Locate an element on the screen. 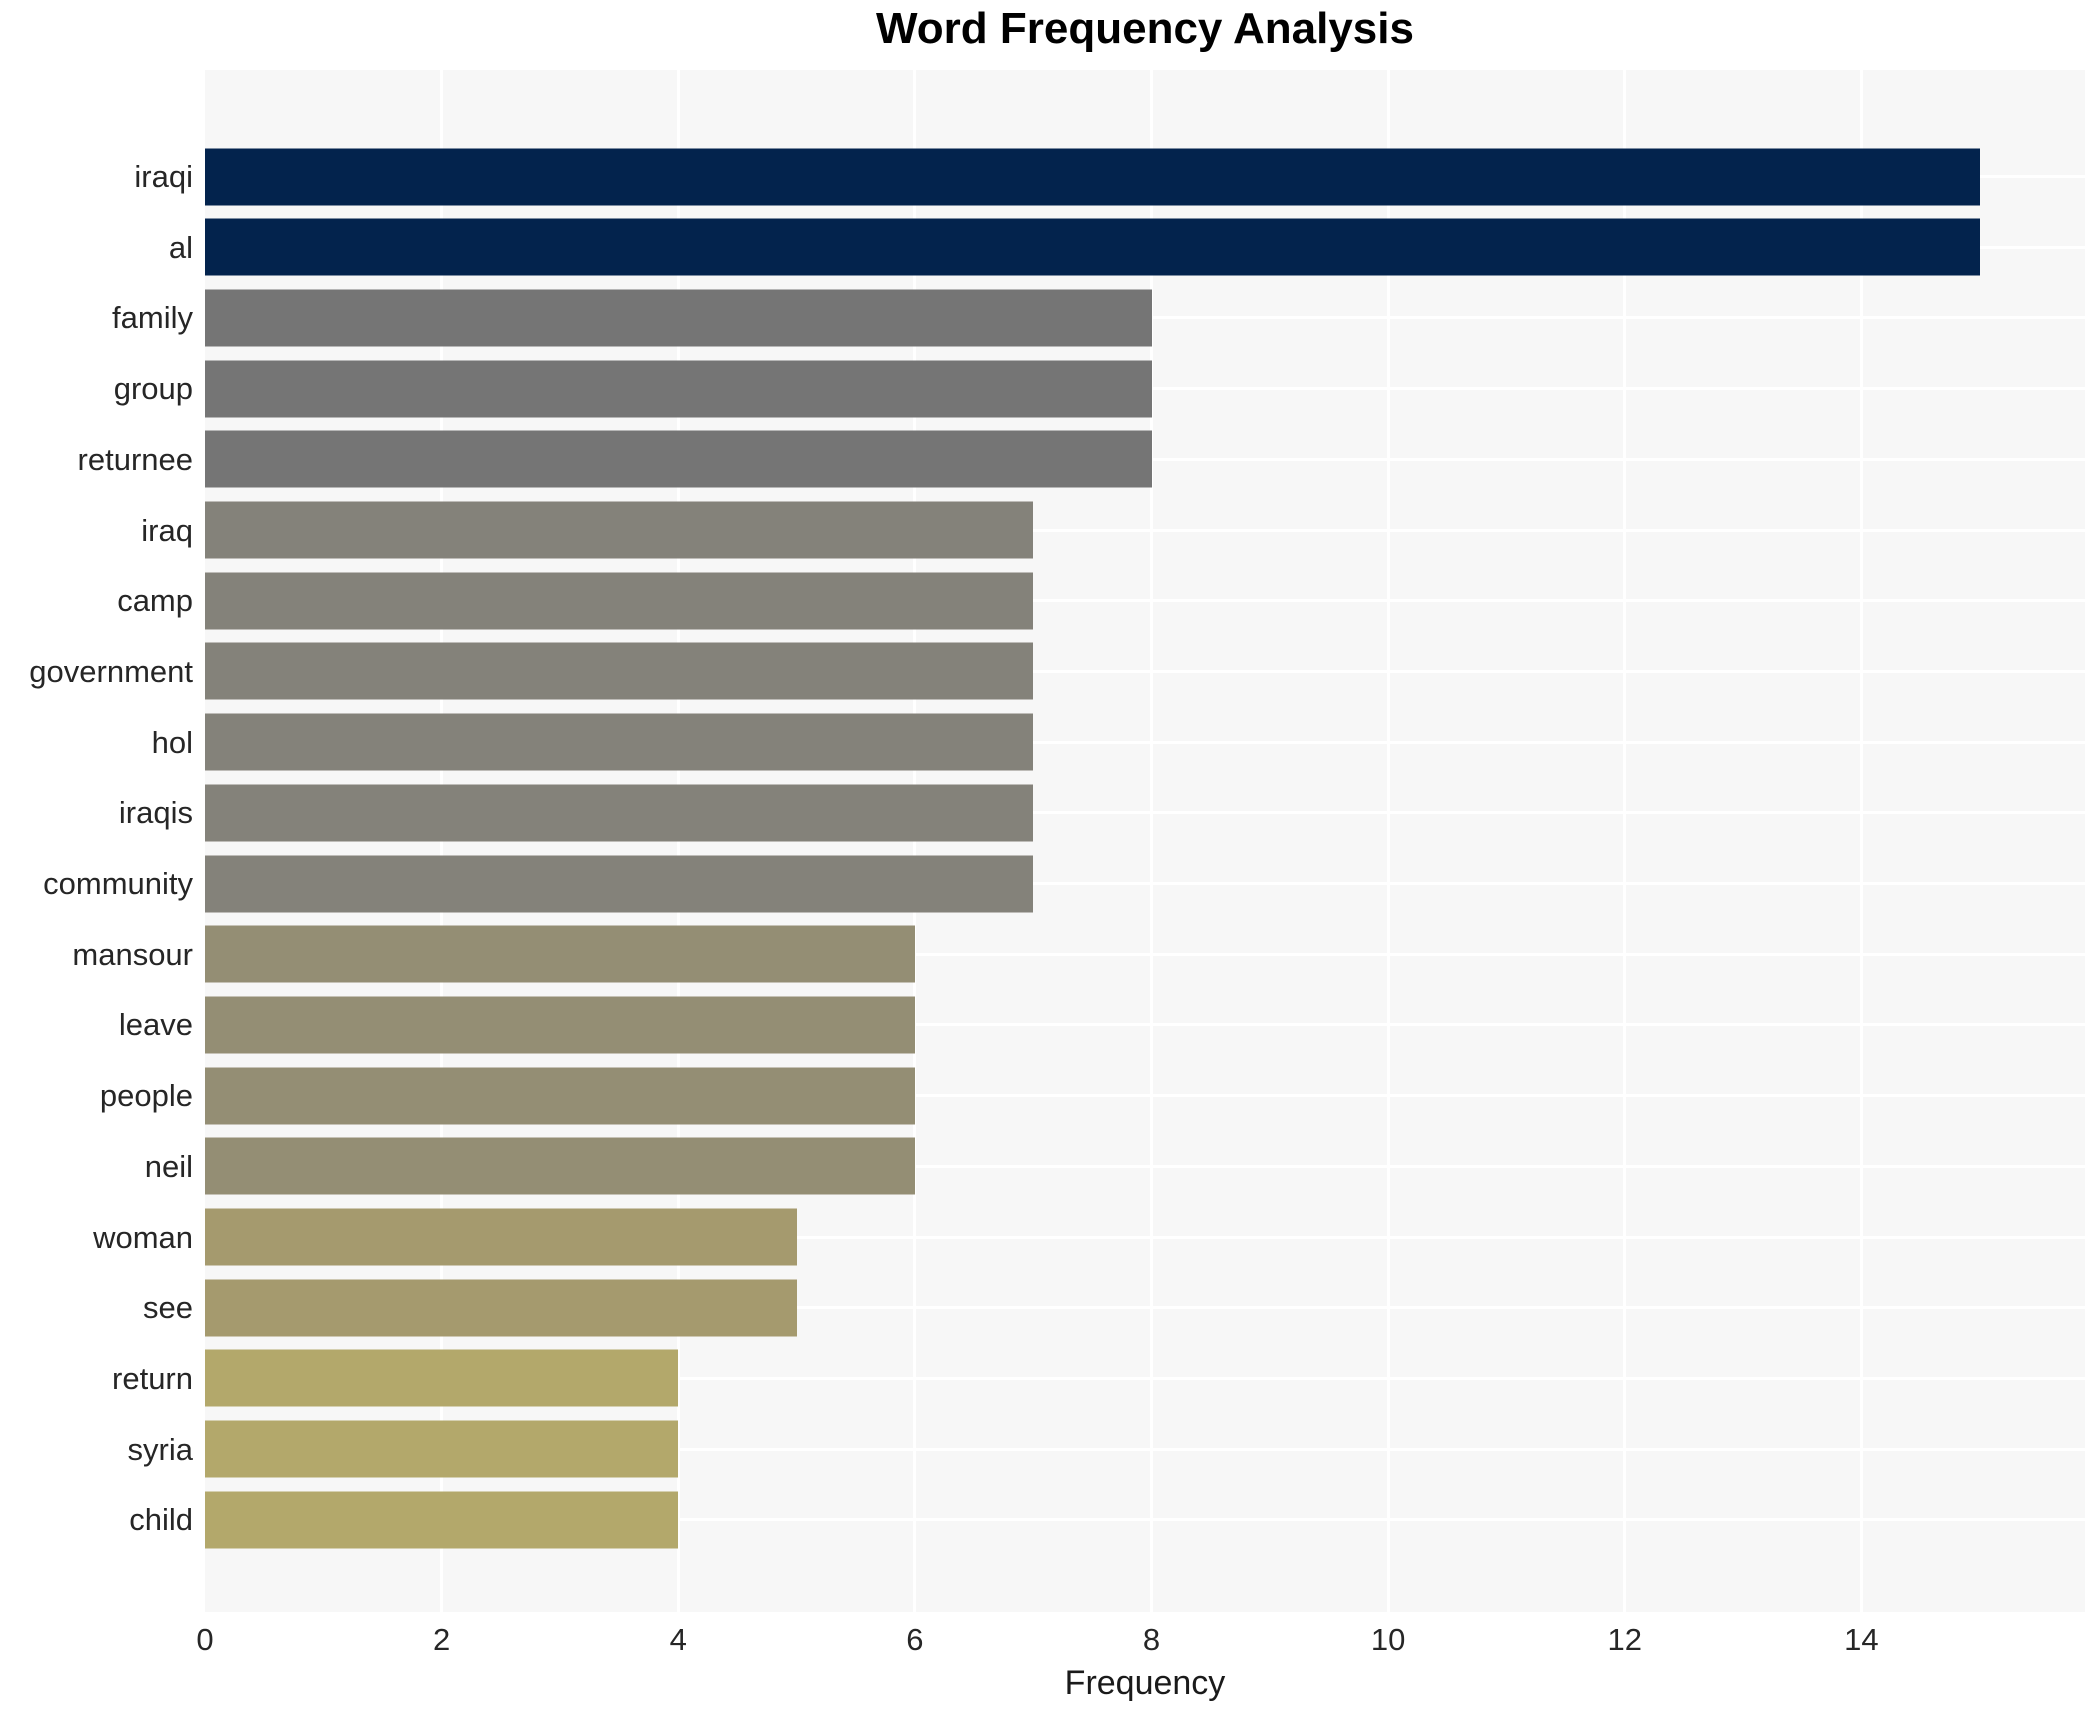  category-label: group is located at coordinates (153, 389).